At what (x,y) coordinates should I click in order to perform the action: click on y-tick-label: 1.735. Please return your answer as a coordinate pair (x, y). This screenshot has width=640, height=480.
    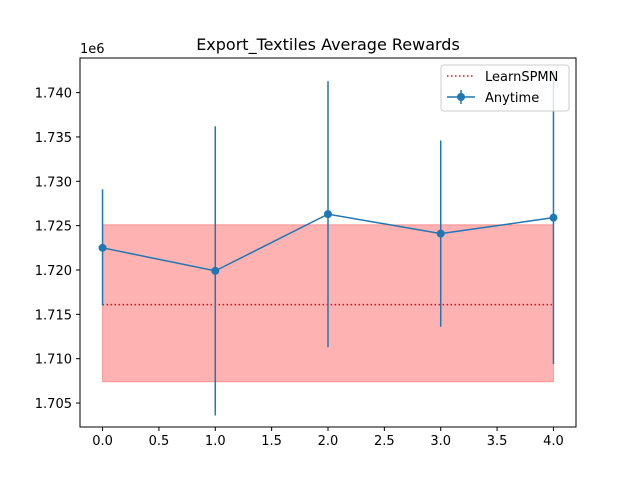
    Looking at the image, I should click on (53, 138).